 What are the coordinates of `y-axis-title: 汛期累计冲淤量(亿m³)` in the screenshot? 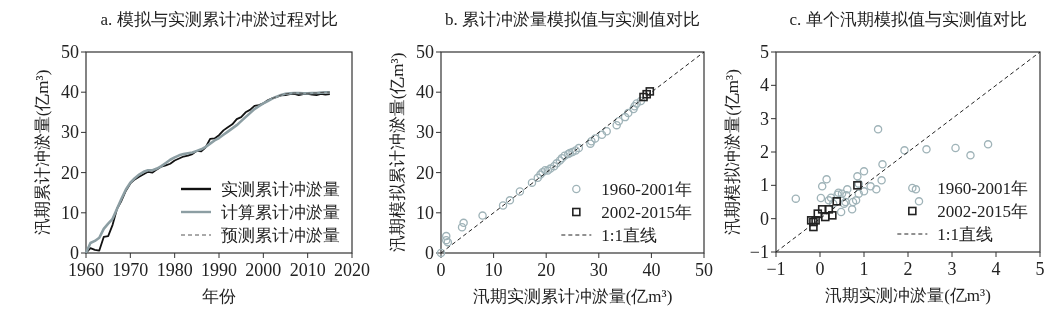 It's located at (42, 152).